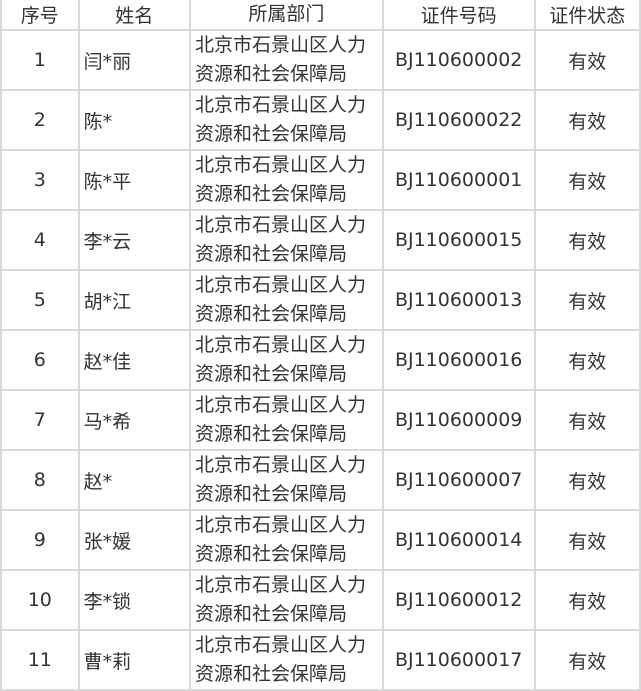  What do you see at coordinates (458, 15) in the screenshot?
I see `header-id: 证件号码` at bounding box center [458, 15].